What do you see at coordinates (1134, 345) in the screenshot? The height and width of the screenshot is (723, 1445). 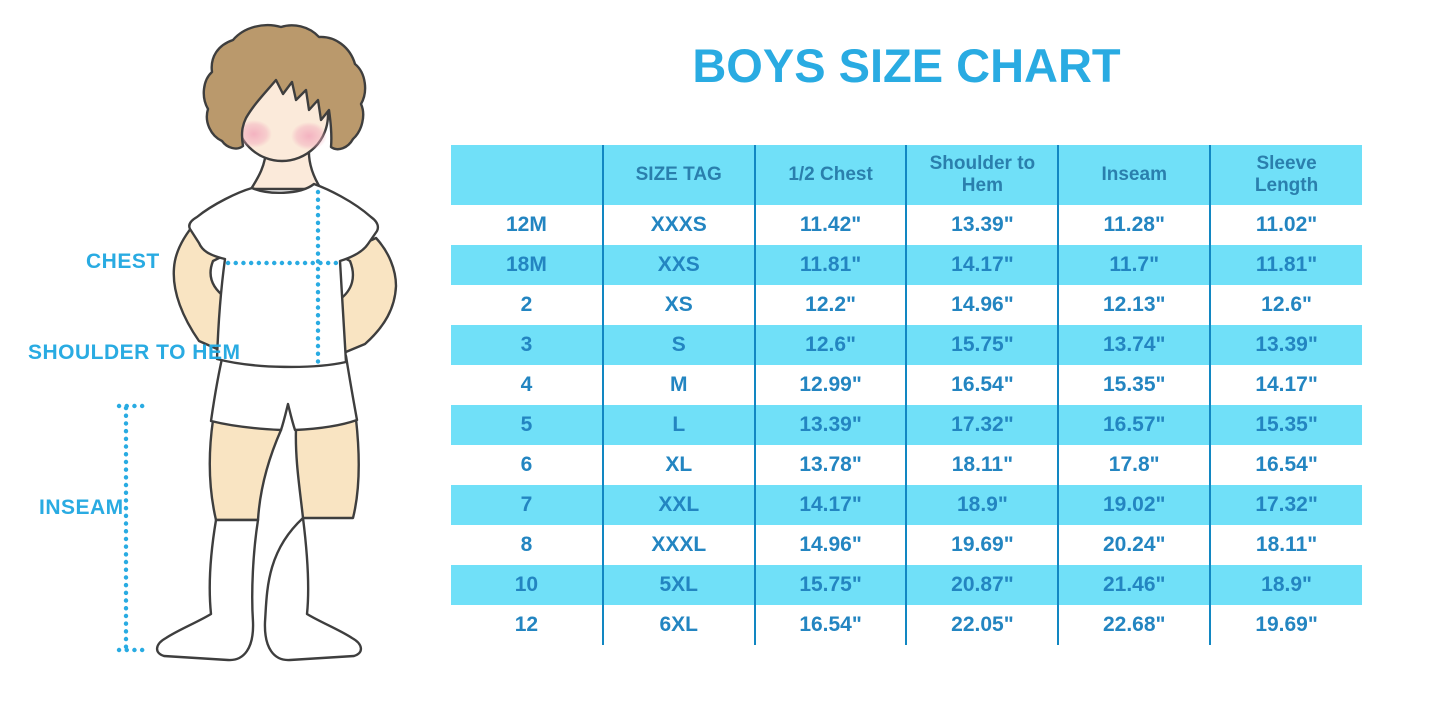 I see `inseam-cell: 13.74"` at bounding box center [1134, 345].